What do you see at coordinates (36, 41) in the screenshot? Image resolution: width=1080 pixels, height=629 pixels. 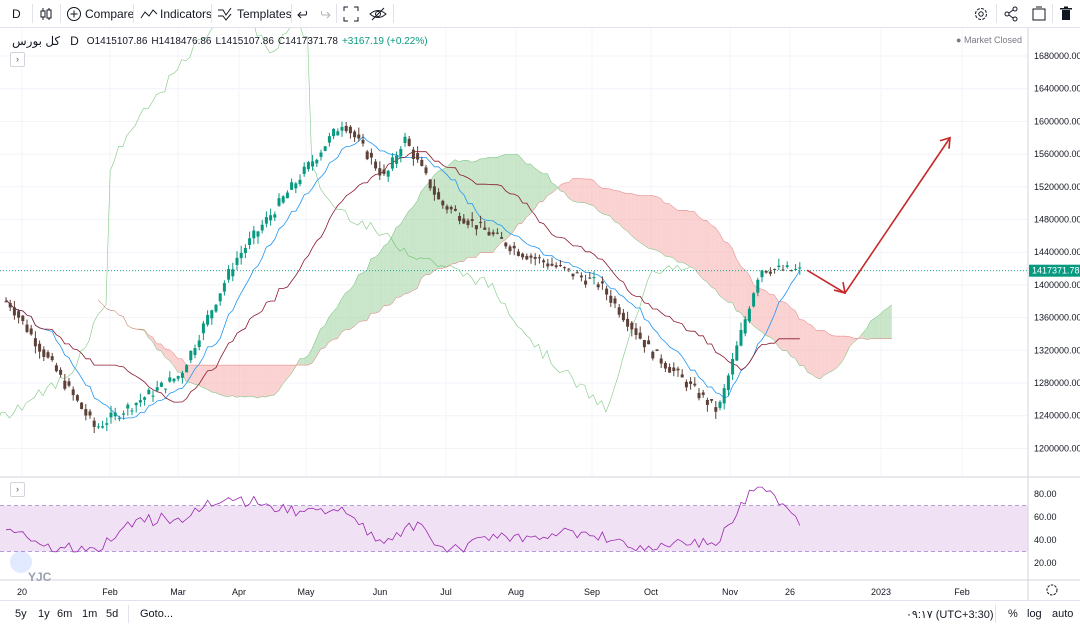 I see `symbol-name: کل بورس` at bounding box center [36, 41].